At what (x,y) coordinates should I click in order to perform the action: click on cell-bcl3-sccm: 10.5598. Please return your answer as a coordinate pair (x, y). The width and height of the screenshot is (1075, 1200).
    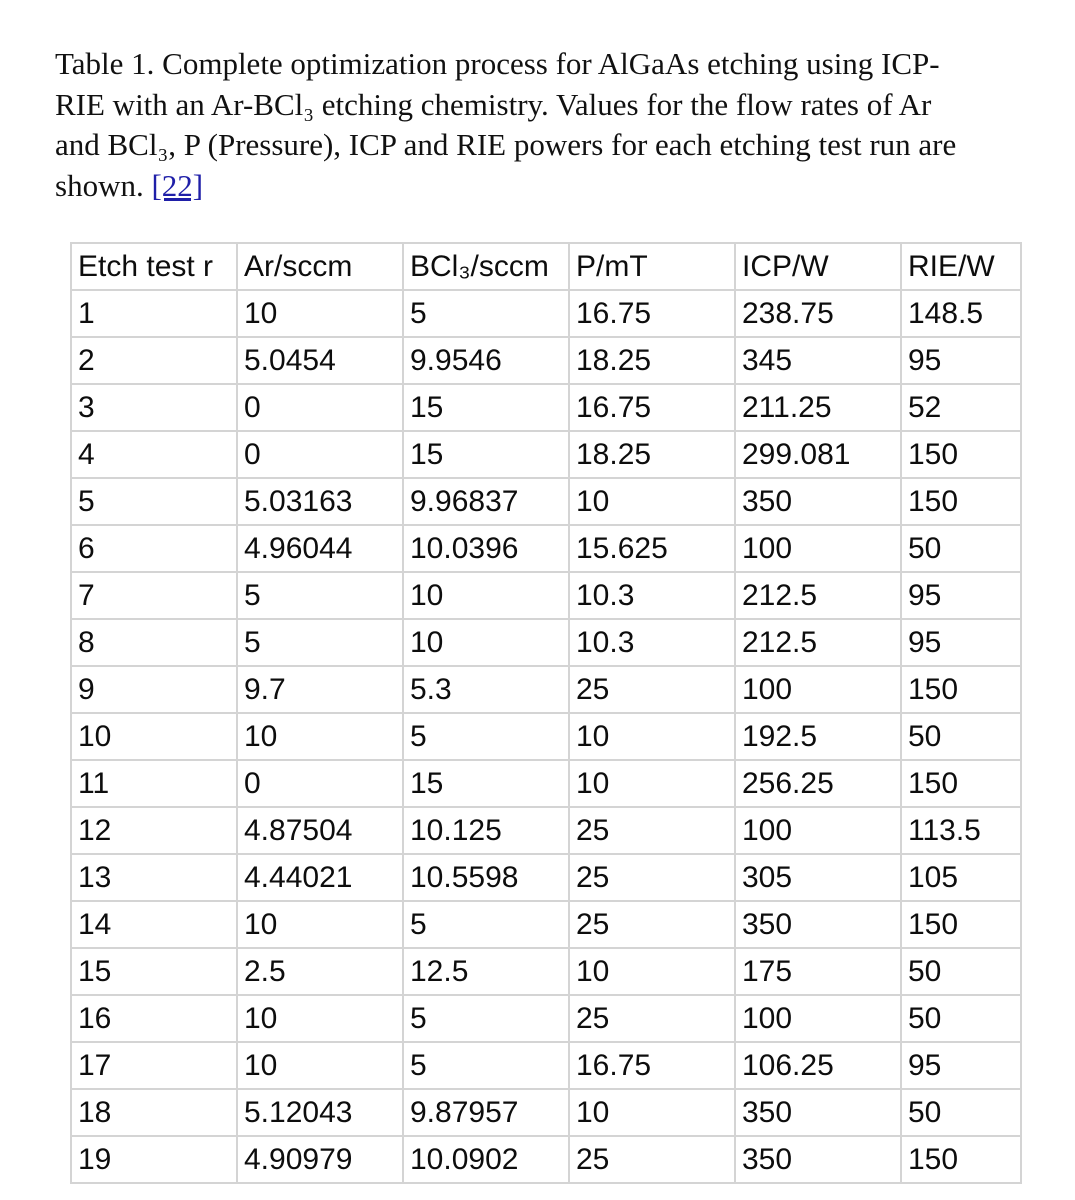
    Looking at the image, I should click on (486, 877).